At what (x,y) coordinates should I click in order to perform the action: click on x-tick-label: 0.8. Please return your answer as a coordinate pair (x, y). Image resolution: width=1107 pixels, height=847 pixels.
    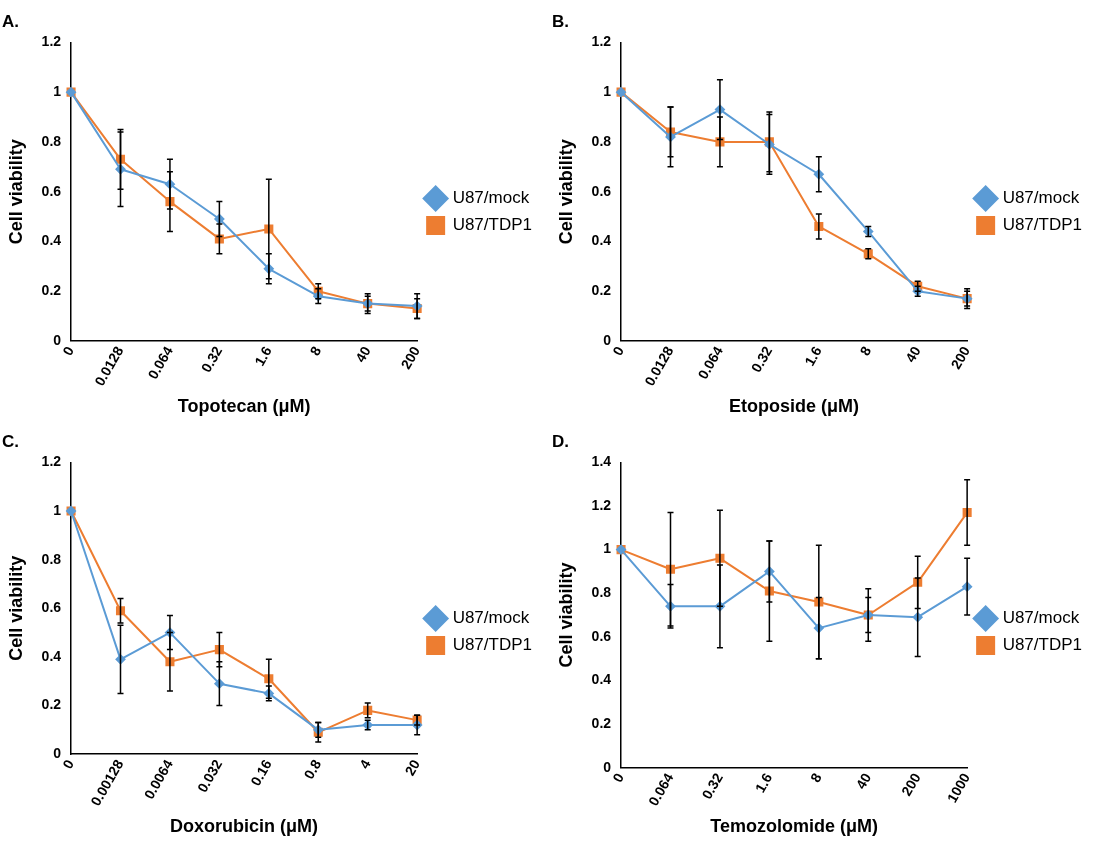
    Looking at the image, I should click on (312, 769).